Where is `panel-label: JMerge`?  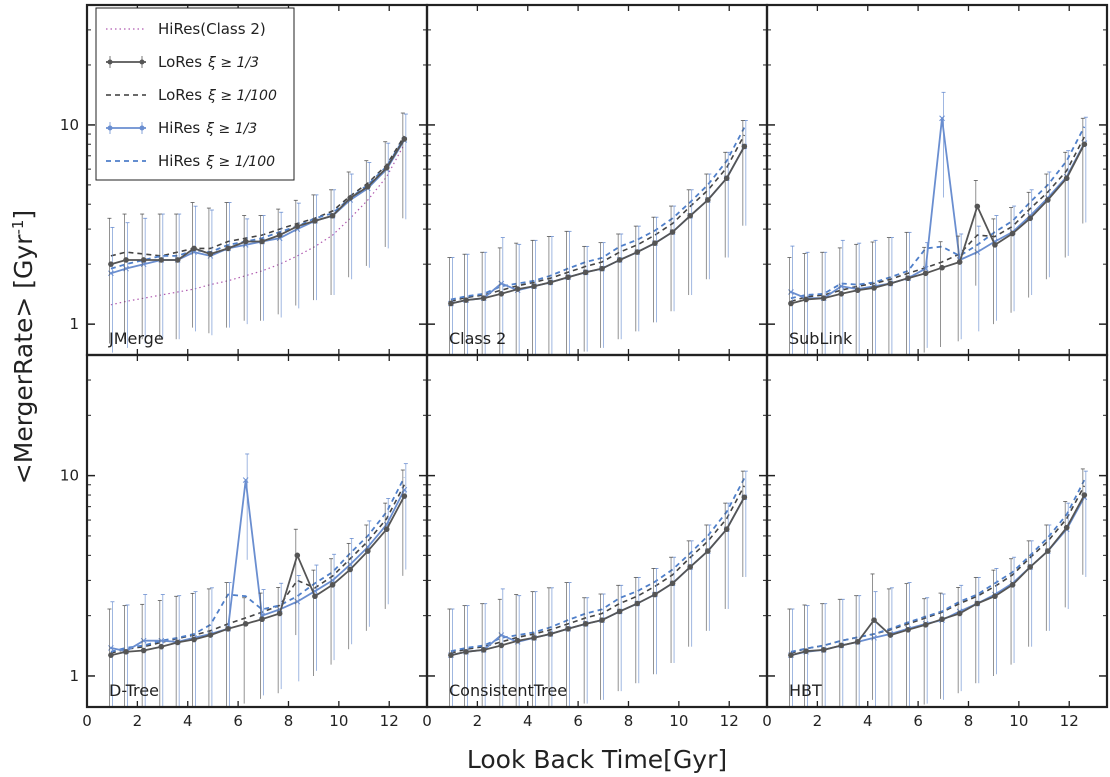
panel-label: JMerge is located at coordinates (136, 338).